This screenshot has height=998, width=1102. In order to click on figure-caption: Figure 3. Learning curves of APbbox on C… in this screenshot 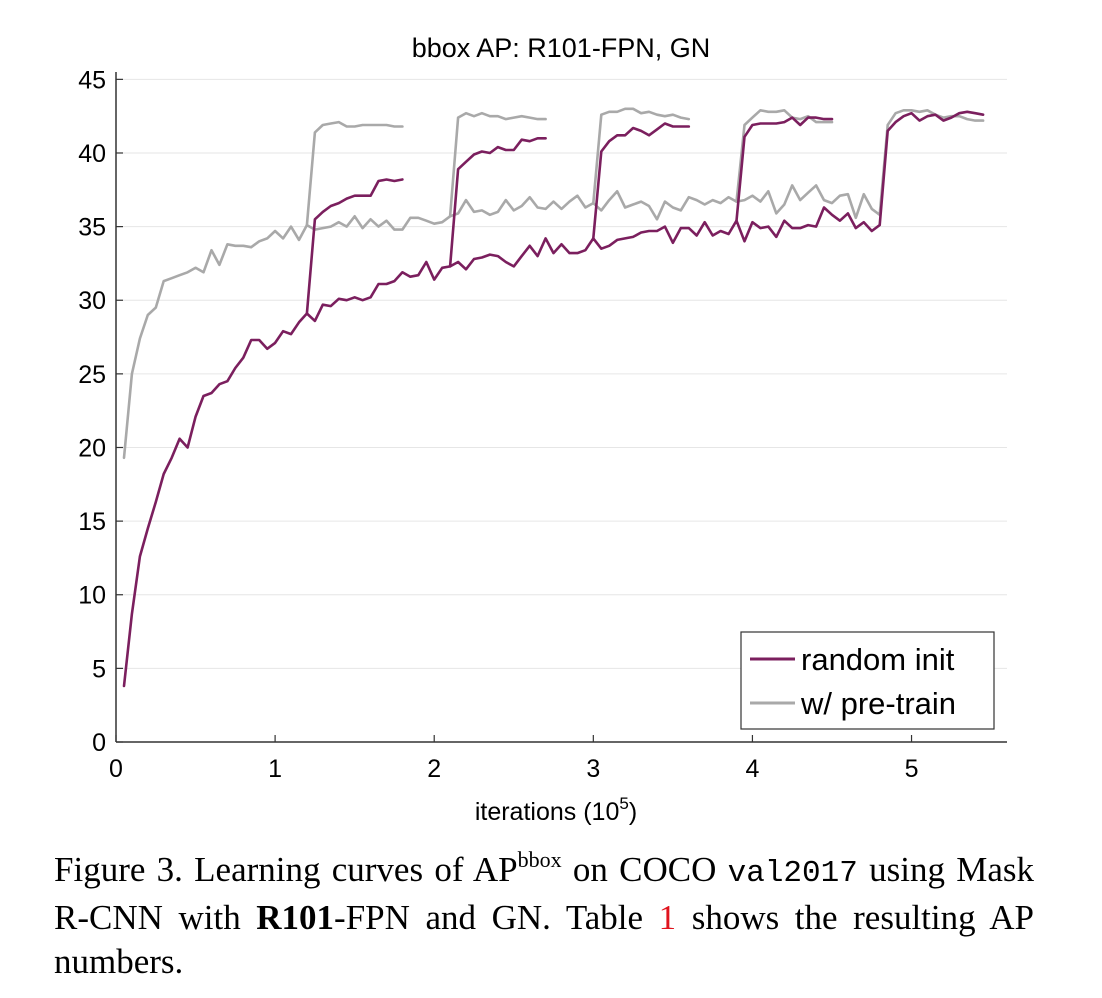, I will do `click(544, 916)`.